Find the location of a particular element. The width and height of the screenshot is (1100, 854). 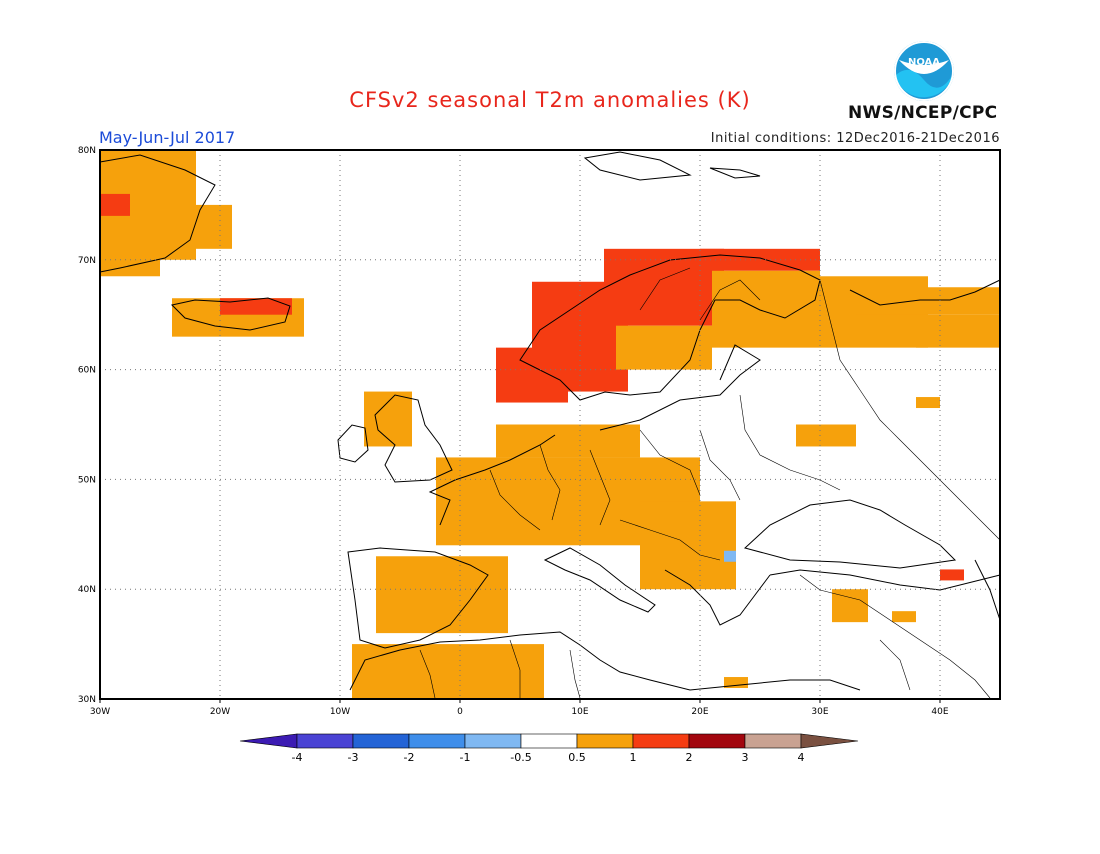

coast-italy is located at coordinates (599, 580).